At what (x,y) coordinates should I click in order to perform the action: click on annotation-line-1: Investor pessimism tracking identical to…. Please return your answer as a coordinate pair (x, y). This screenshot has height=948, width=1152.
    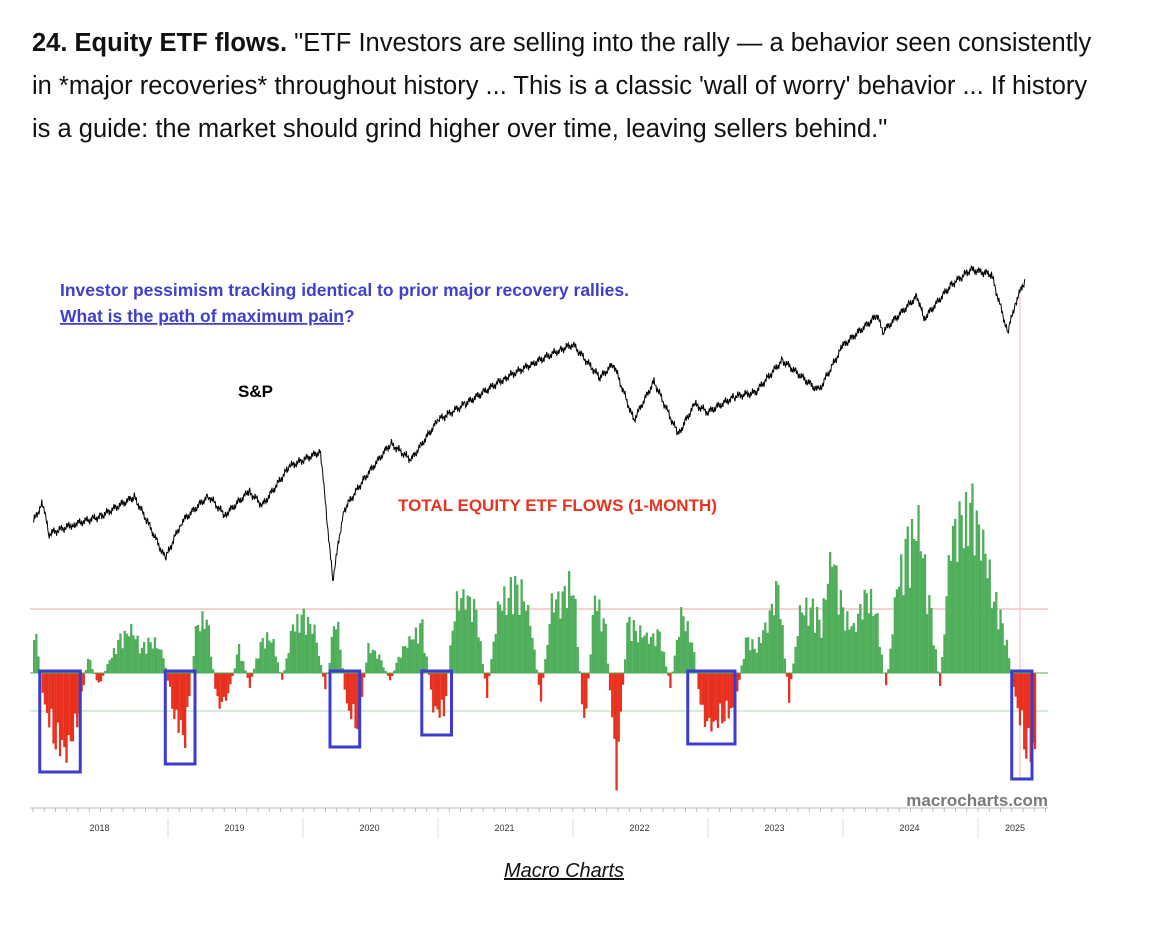
    Looking at the image, I should click on (344, 290).